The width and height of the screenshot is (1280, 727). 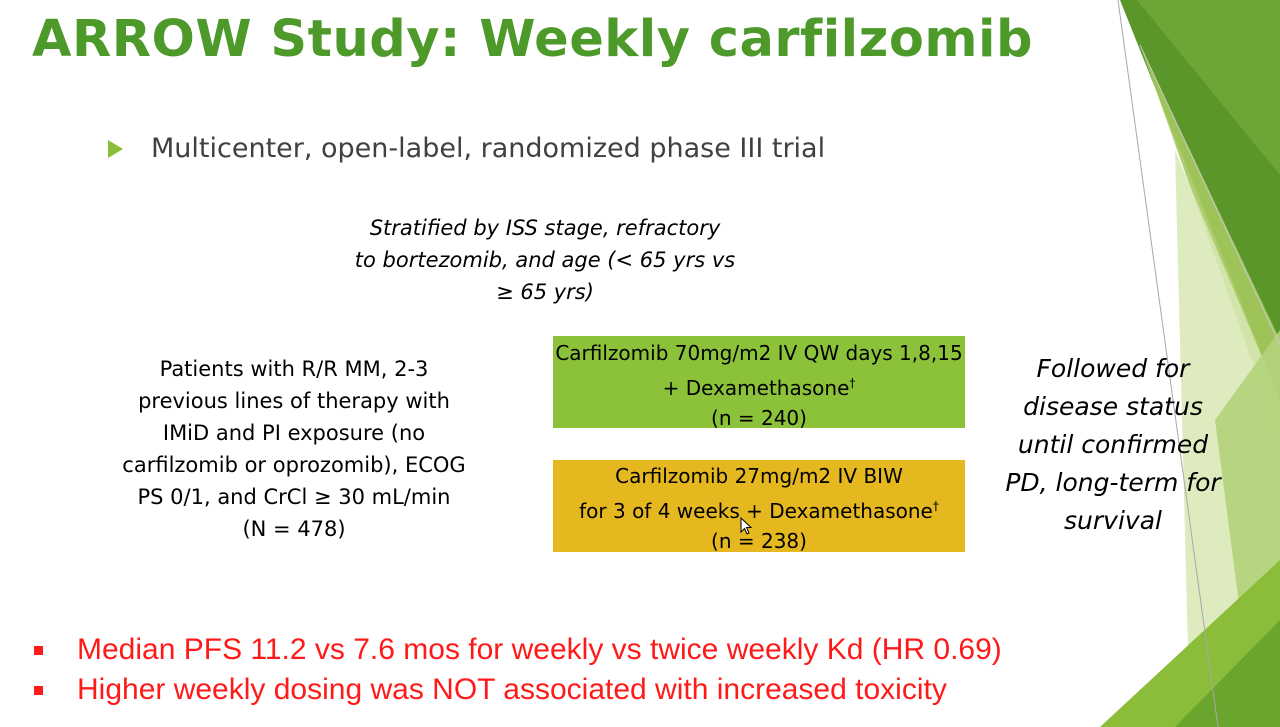 I want to click on patient-criteria-line: (N = 478), so click(x=294, y=529).